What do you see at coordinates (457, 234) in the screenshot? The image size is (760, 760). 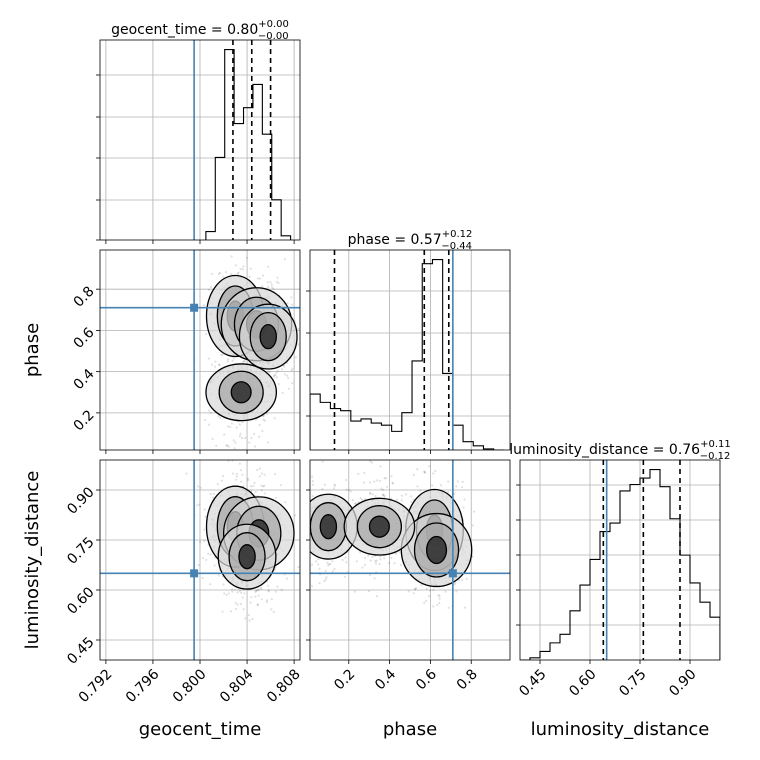 I see `phase-hist-title-sup: +0.12` at bounding box center [457, 234].